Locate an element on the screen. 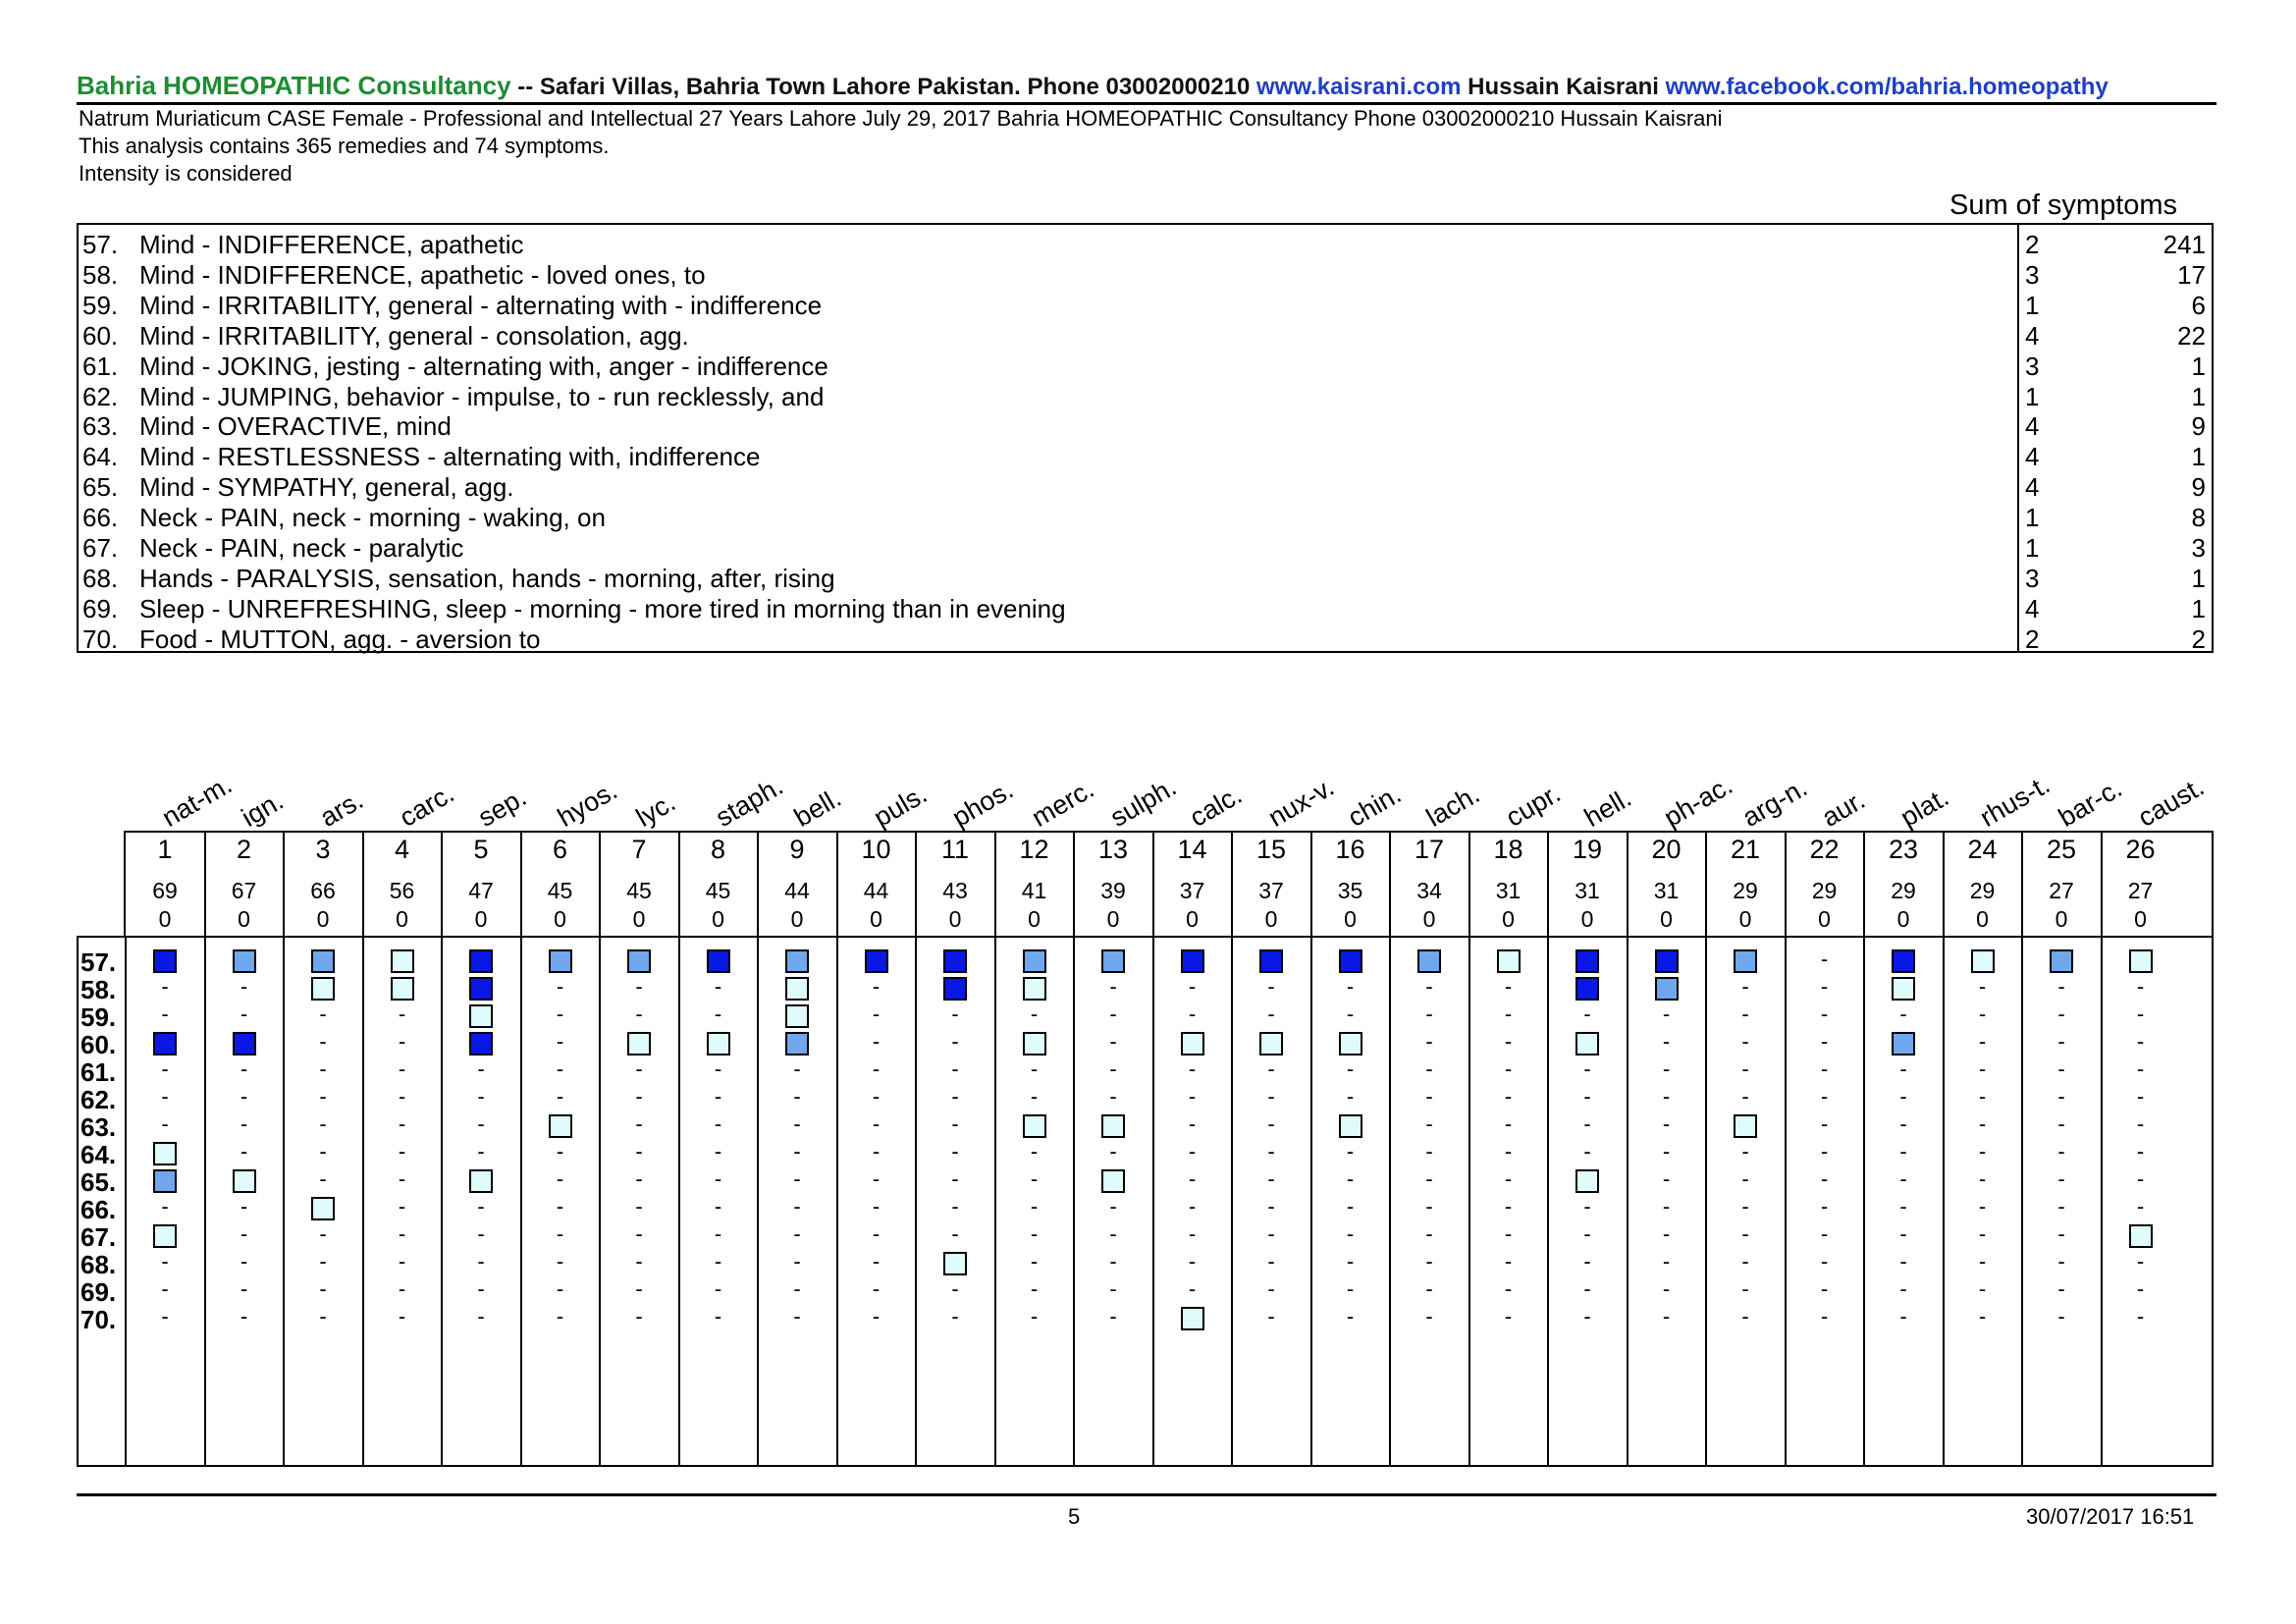 This screenshot has width=2296, height=1624. remedy-name: lach. is located at coordinates (1453, 806).